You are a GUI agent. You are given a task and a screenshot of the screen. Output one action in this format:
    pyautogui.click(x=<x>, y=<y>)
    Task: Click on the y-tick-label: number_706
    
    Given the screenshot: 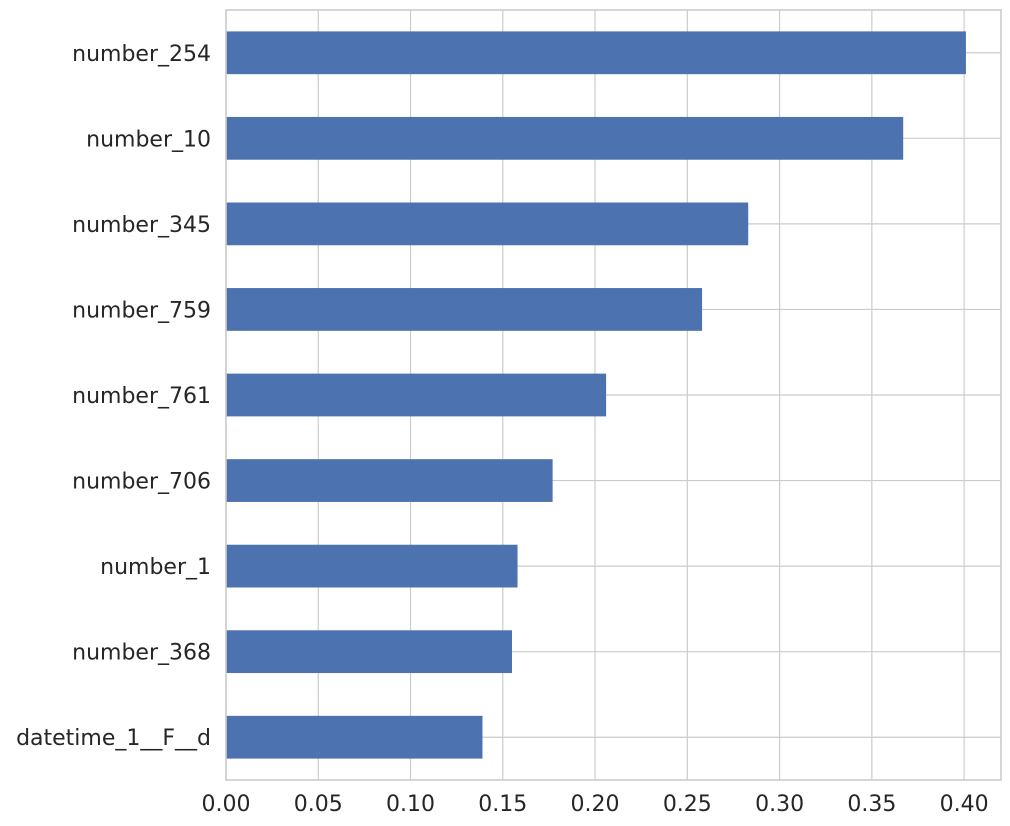 What is the action you would take?
    pyautogui.click(x=141, y=482)
    